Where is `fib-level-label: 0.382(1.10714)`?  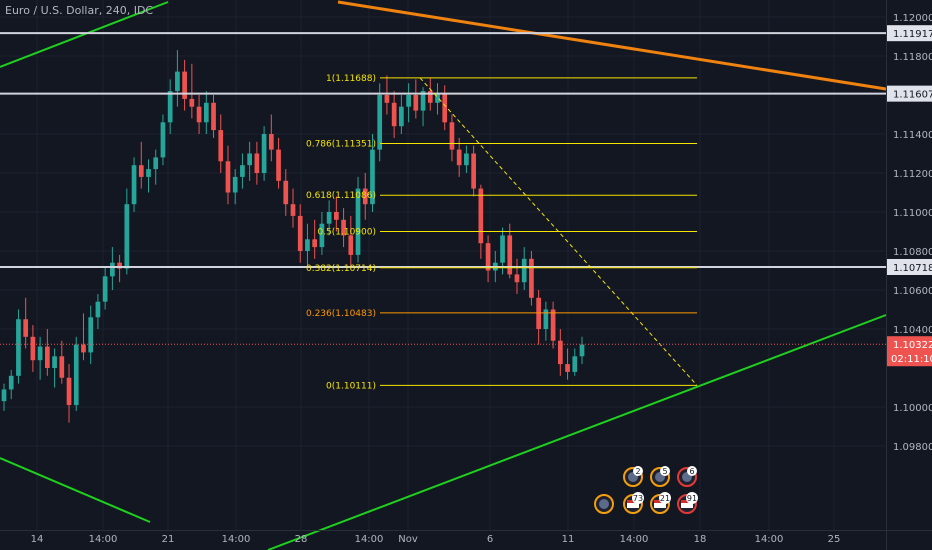 fib-level-label: 0.382(1.10714) is located at coordinates (341, 269).